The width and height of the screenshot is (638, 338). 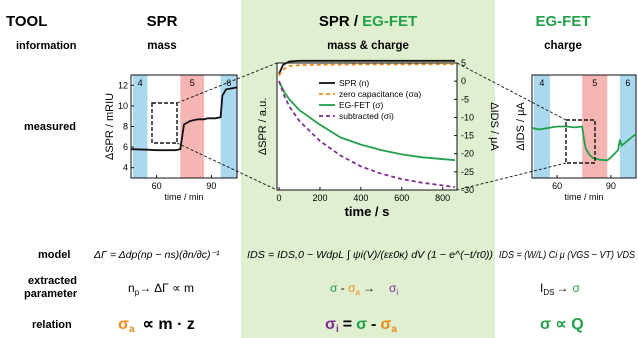 What do you see at coordinates (161, 289) in the screenshot?
I see `spr-extracted: np→ ΔΓ ∝ m` at bounding box center [161, 289].